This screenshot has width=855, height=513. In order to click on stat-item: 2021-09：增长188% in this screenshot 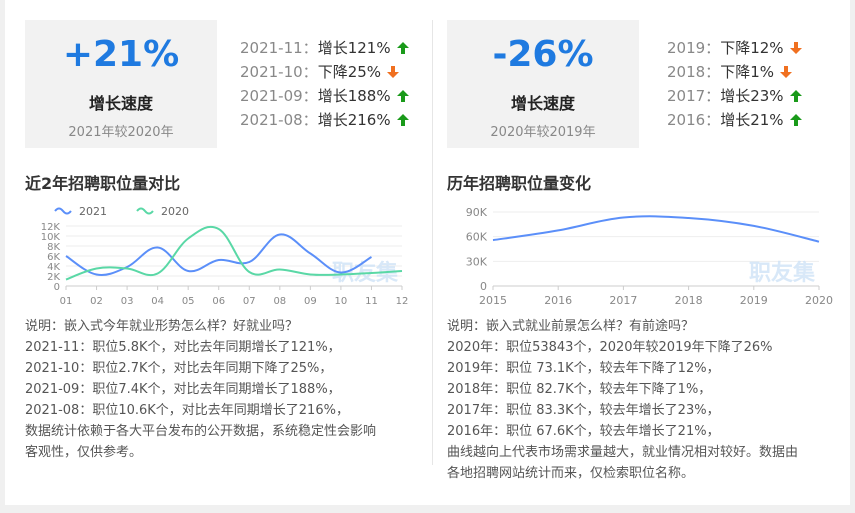, I will do `click(324, 96)`.